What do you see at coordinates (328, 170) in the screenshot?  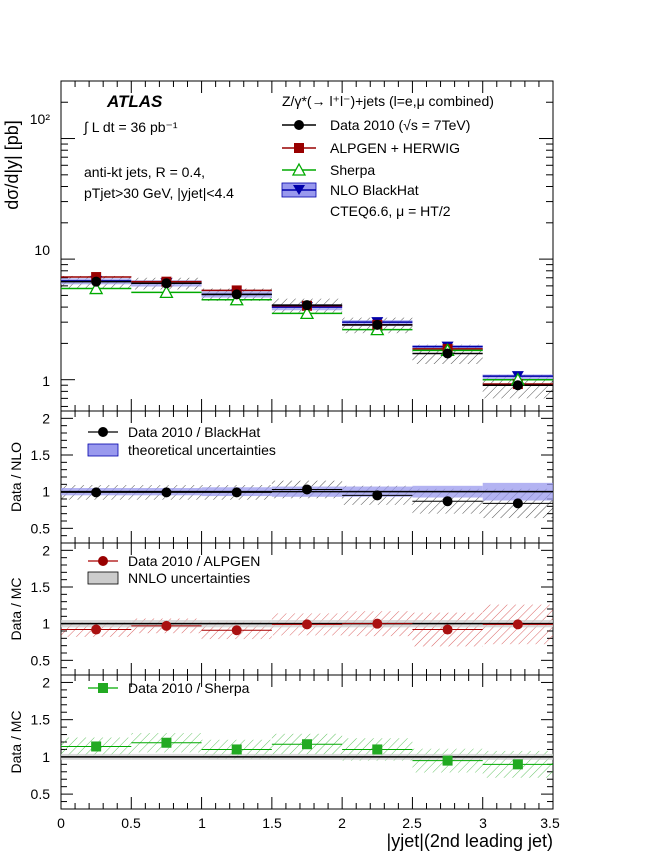 I see `legend-entry-sherpa: Sherpa` at bounding box center [328, 170].